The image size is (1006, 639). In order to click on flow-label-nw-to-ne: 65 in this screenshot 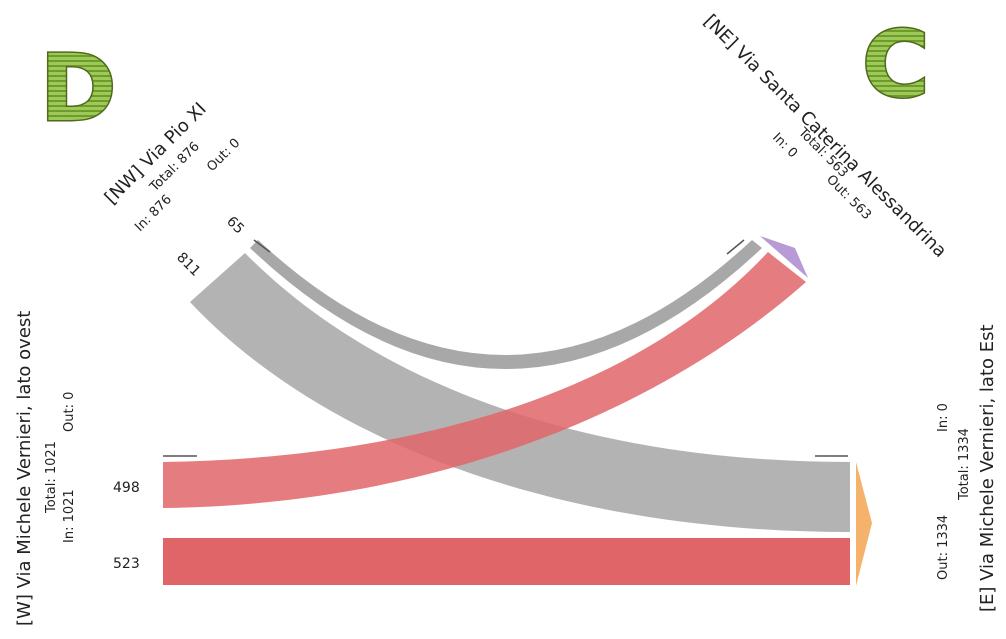, I will do `click(235, 226)`.